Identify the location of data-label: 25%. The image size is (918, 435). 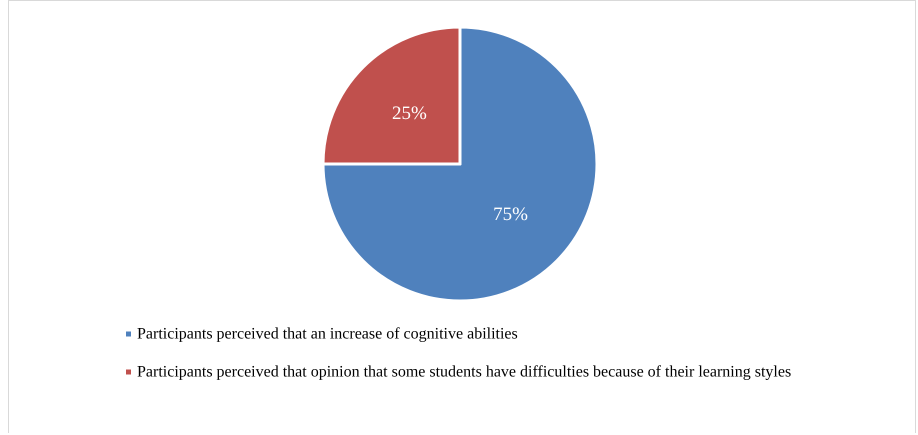
(410, 113).